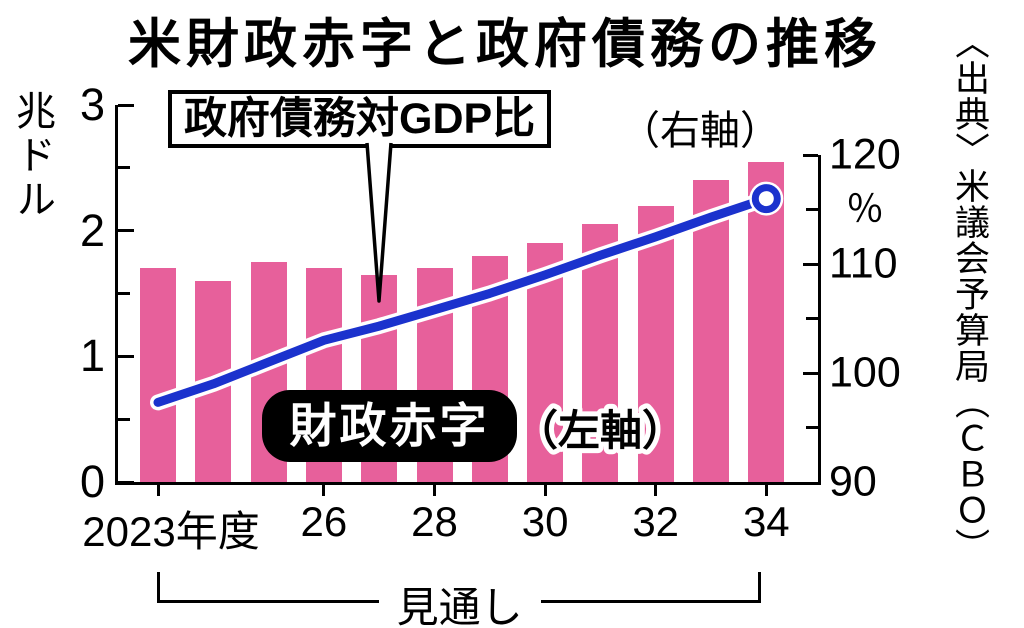 The width and height of the screenshot is (1024, 628). Describe the element at coordinates (863, 263) in the screenshot. I see `right-axis-tick-label: 110` at that location.